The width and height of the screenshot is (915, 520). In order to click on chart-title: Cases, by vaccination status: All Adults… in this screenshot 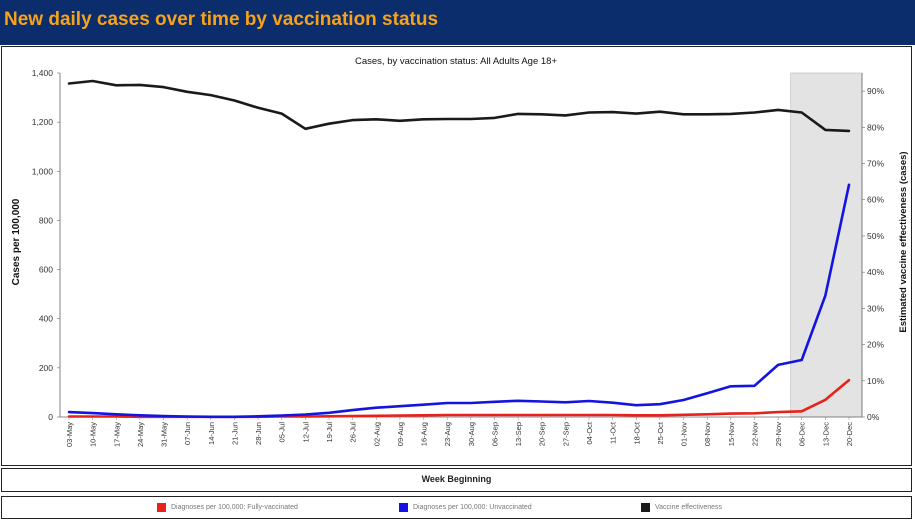, I will do `click(456, 61)`.